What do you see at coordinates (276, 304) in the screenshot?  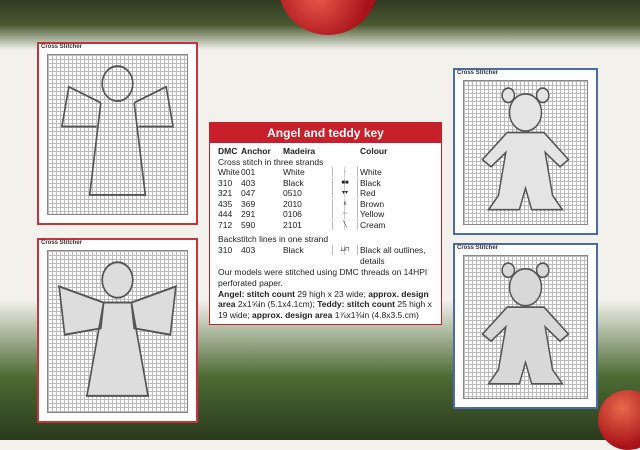 I see `angel-area: 2x1⅝in (5.1x4.1cm);` at bounding box center [276, 304].